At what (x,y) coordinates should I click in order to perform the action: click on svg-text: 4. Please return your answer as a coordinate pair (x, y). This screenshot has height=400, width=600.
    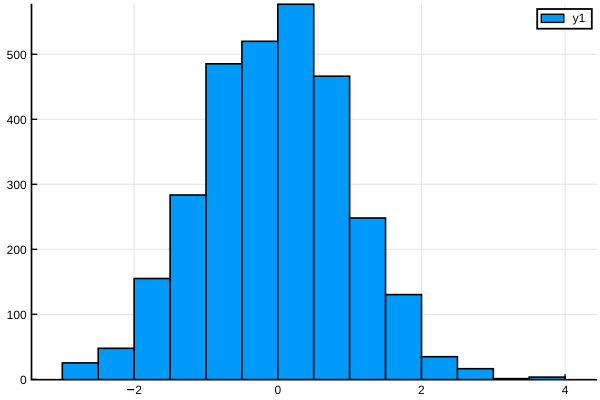
    Looking at the image, I should click on (565, 390).